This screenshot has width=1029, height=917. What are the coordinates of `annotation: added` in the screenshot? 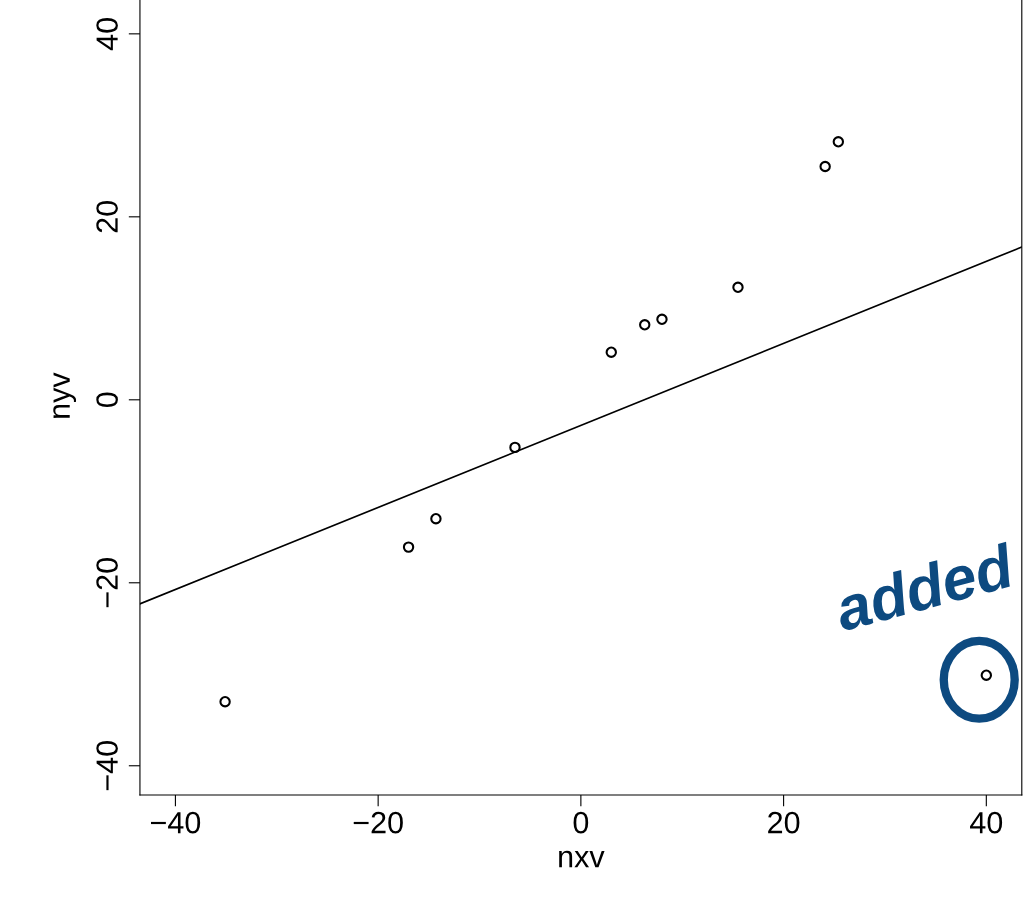 It's located at (924, 586).